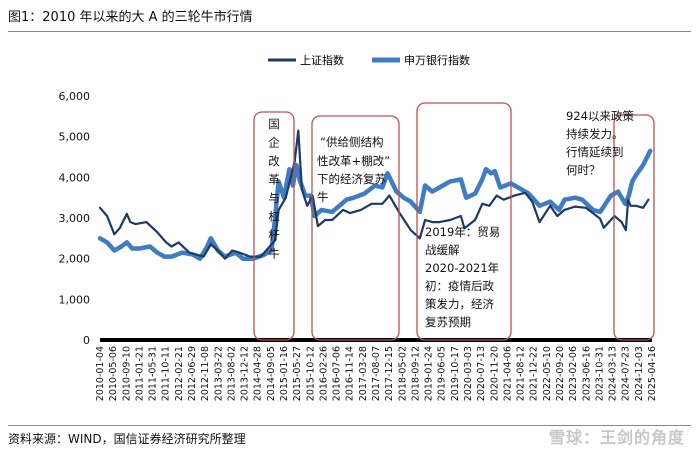 Image resolution: width=699 pixels, height=455 pixels. Describe the element at coordinates (310, 373) in the screenshot. I see `x-tick-label: 2015-10-12` at that location.